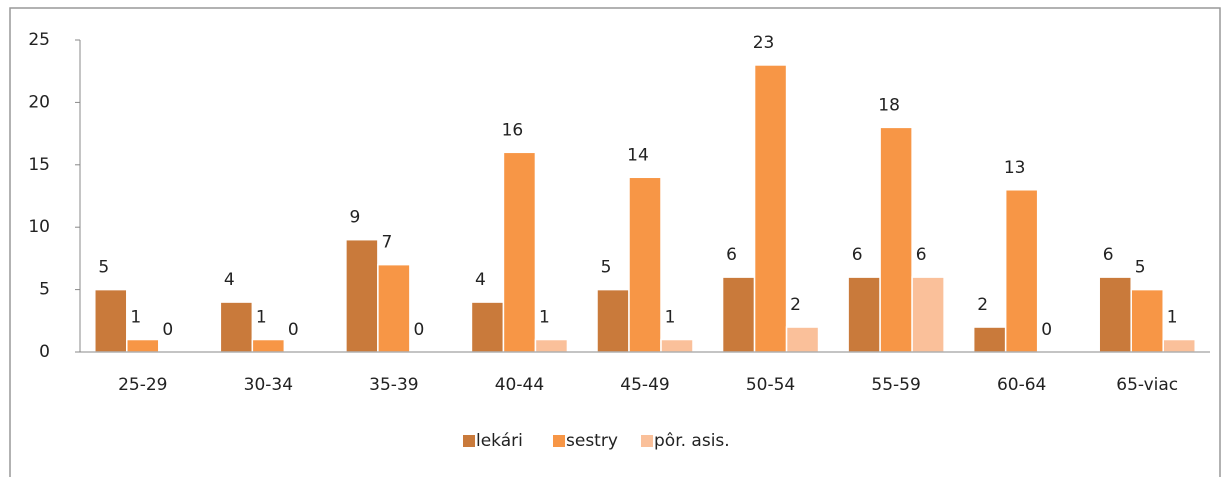  I want to click on data-label: 18, so click(889, 105).